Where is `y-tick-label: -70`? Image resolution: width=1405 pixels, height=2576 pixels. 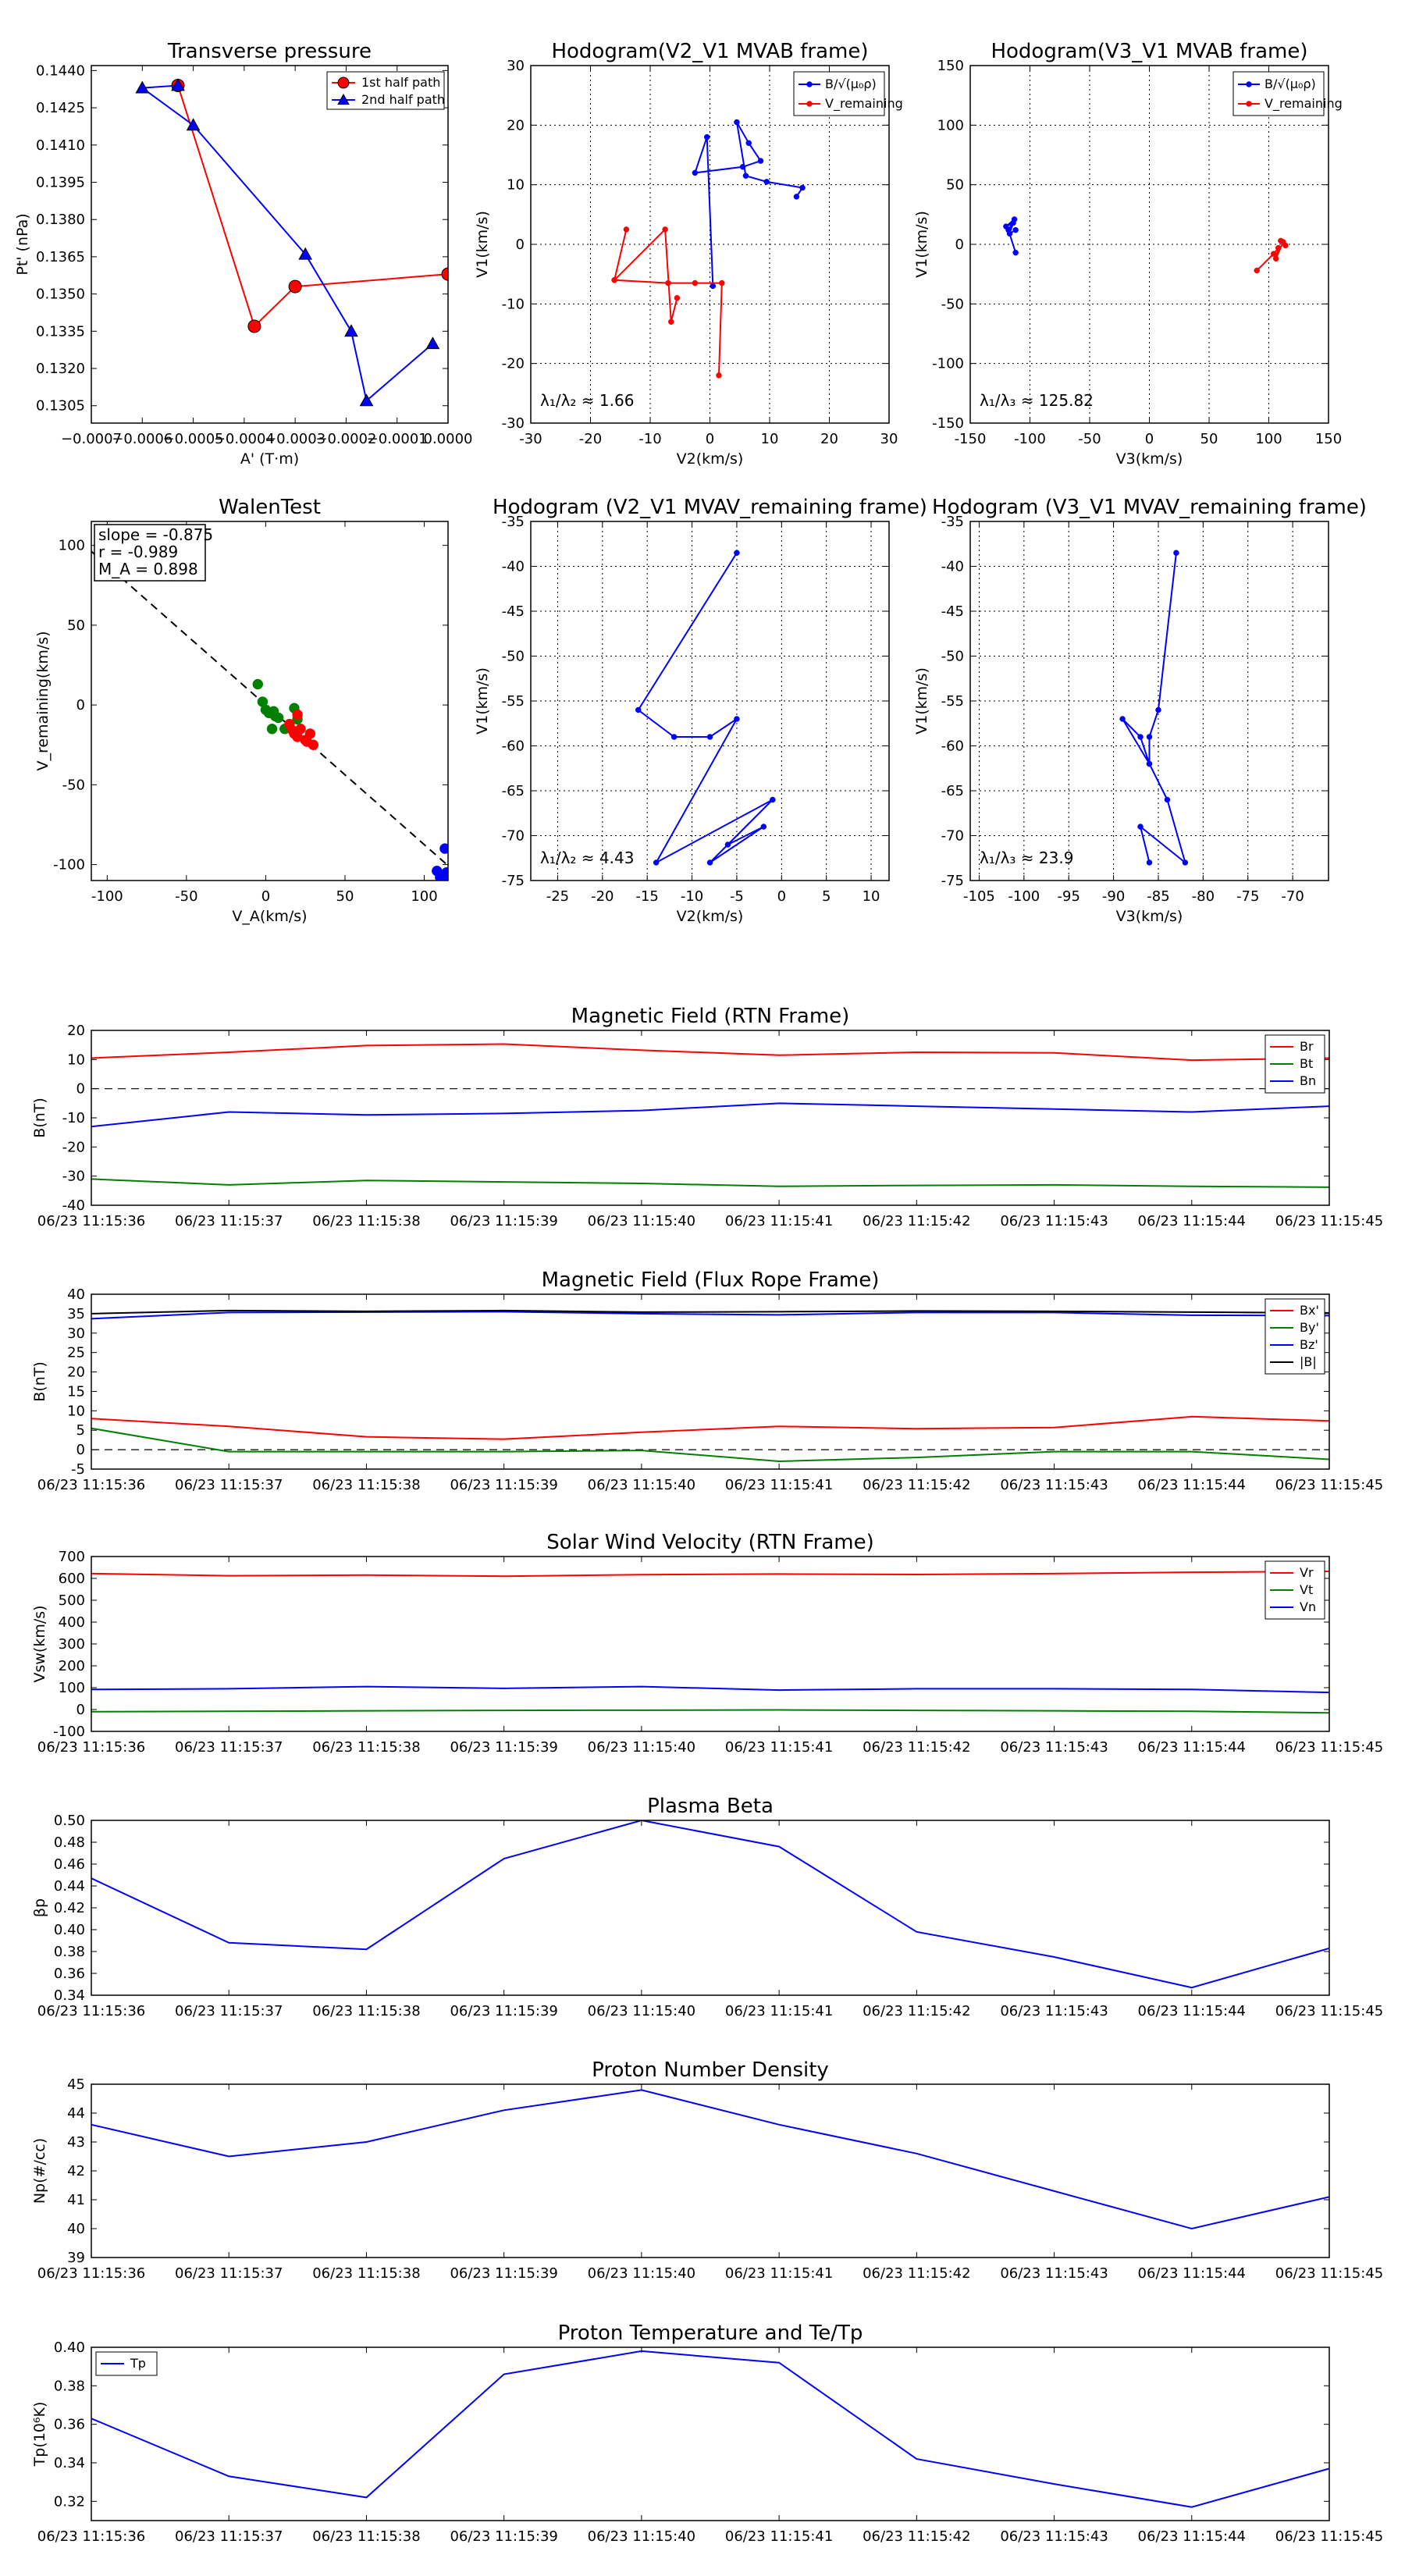
y-tick-label: -70 is located at coordinates (513, 836).